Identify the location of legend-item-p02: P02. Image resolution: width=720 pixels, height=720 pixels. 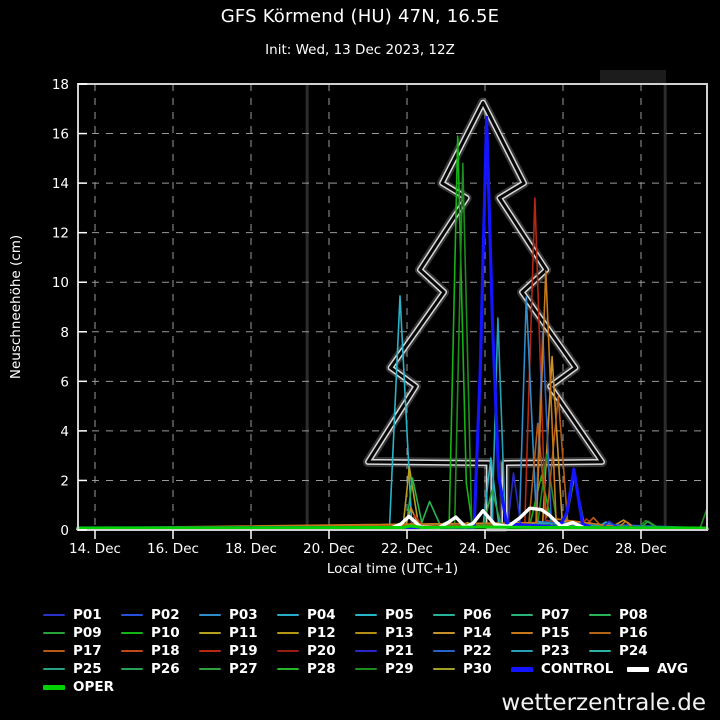
(150, 615).